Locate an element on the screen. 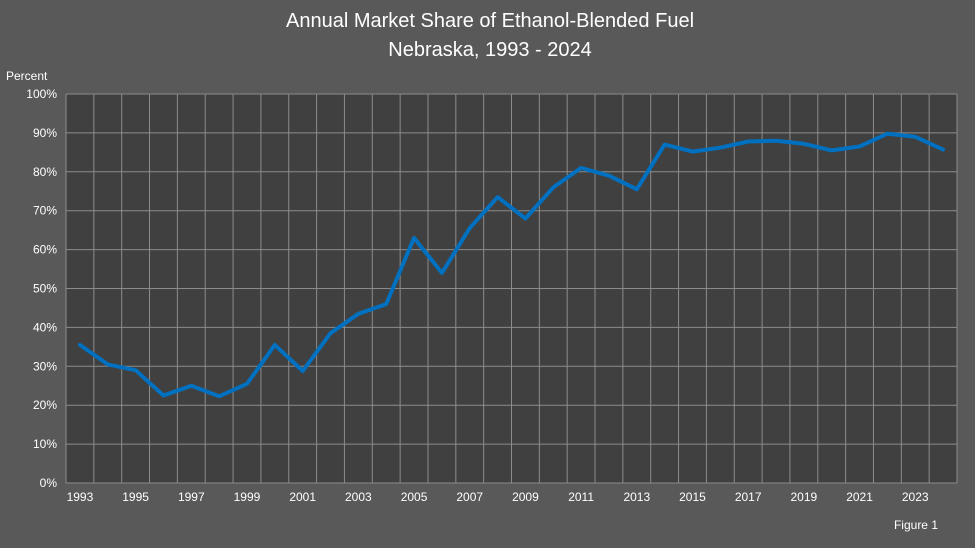  figure-label: Figure 1 is located at coordinates (916, 525).